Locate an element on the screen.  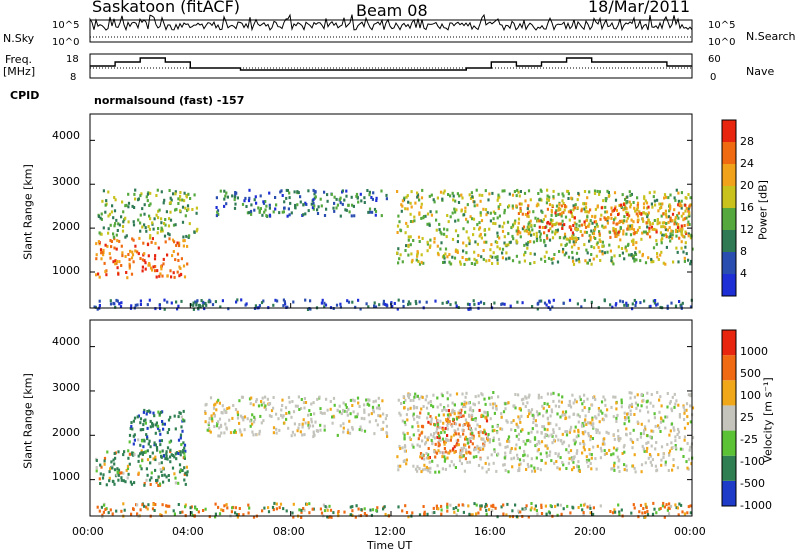
velocity-colorbar-frame is located at coordinates (729, 418).